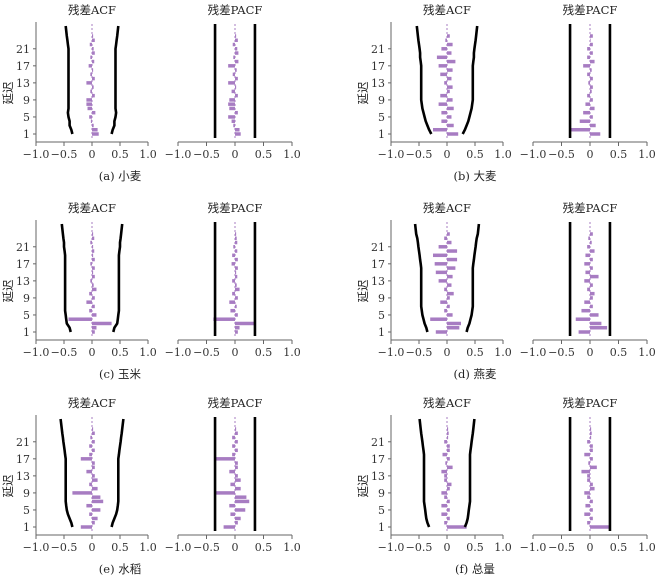  What do you see at coordinates (381, 510) in the screenshot?
I see `y-tick-label: 5` at bounding box center [381, 510].